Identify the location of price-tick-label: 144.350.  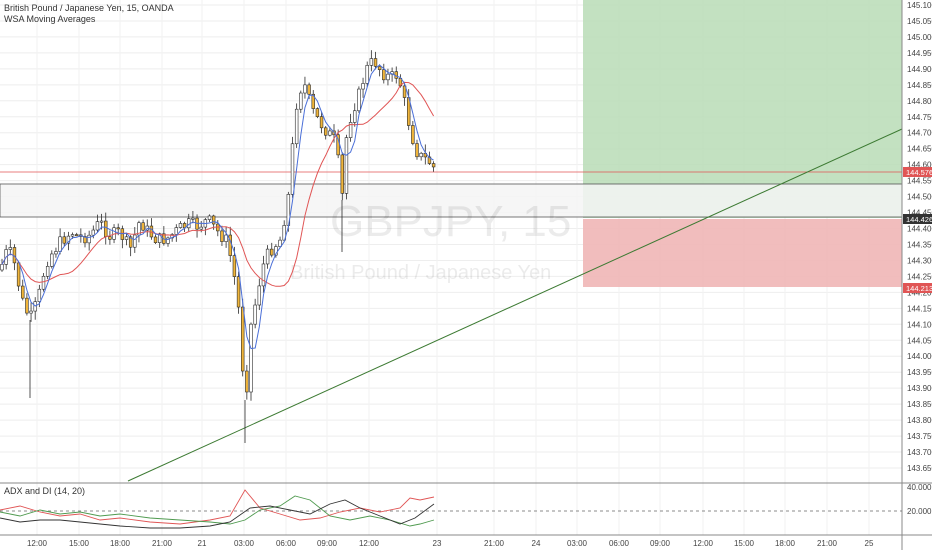
(919, 244).